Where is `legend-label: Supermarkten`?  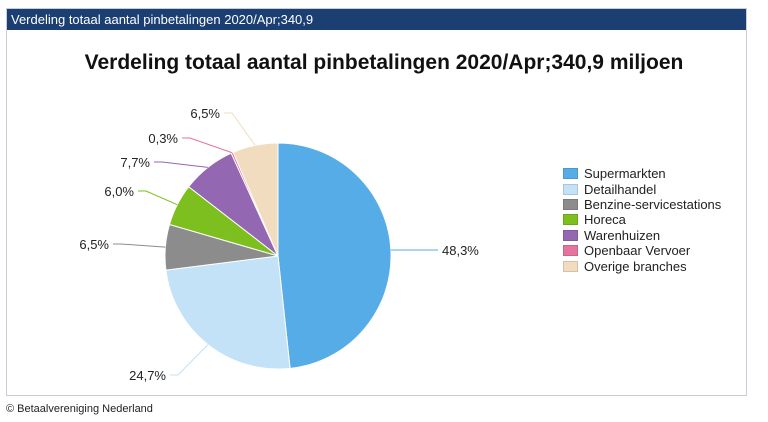 legend-label: Supermarkten is located at coordinates (625, 174).